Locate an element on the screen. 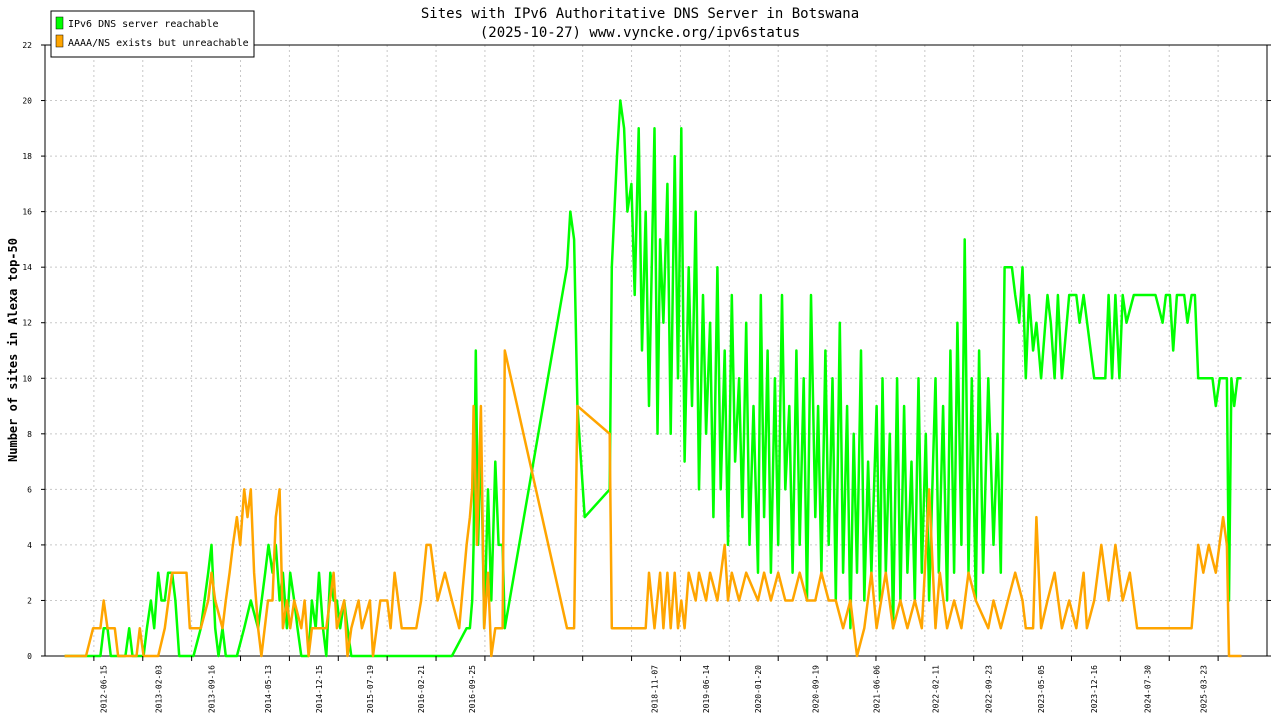  legend-box is located at coordinates (152, 34).